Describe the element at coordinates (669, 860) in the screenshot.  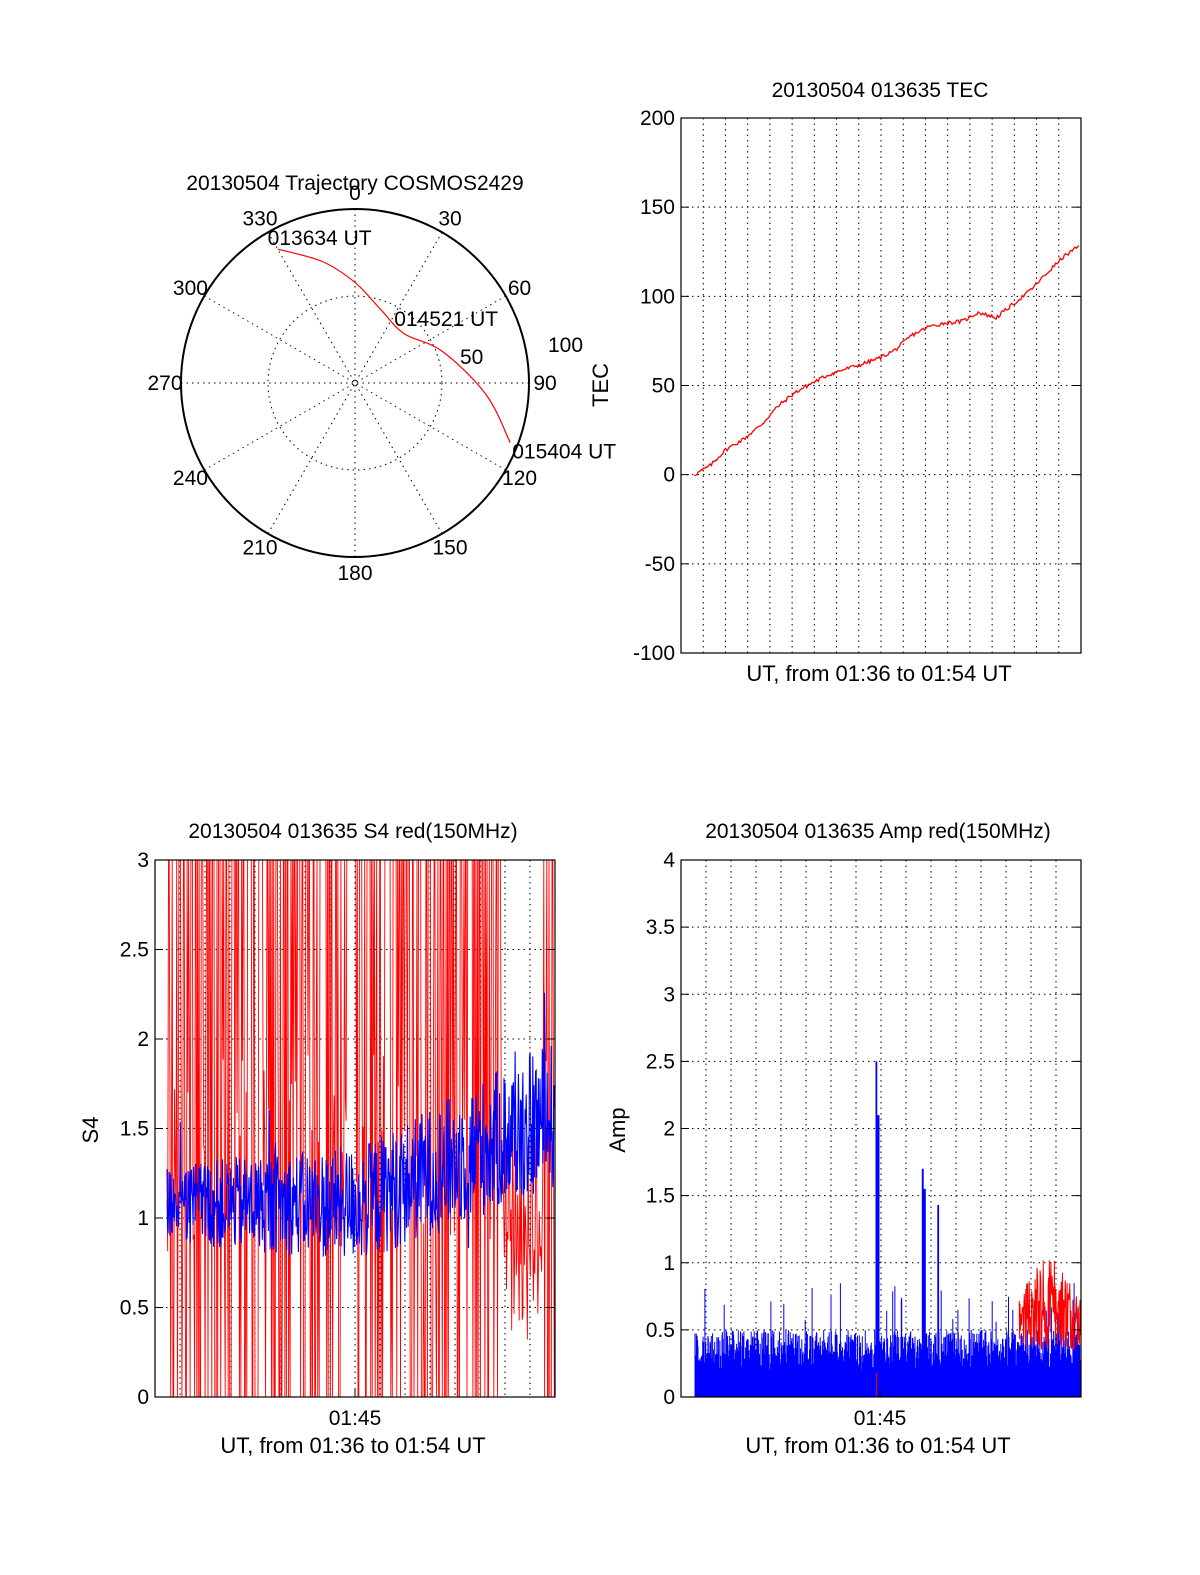
I see `amp-y-tick-label: 4` at that location.